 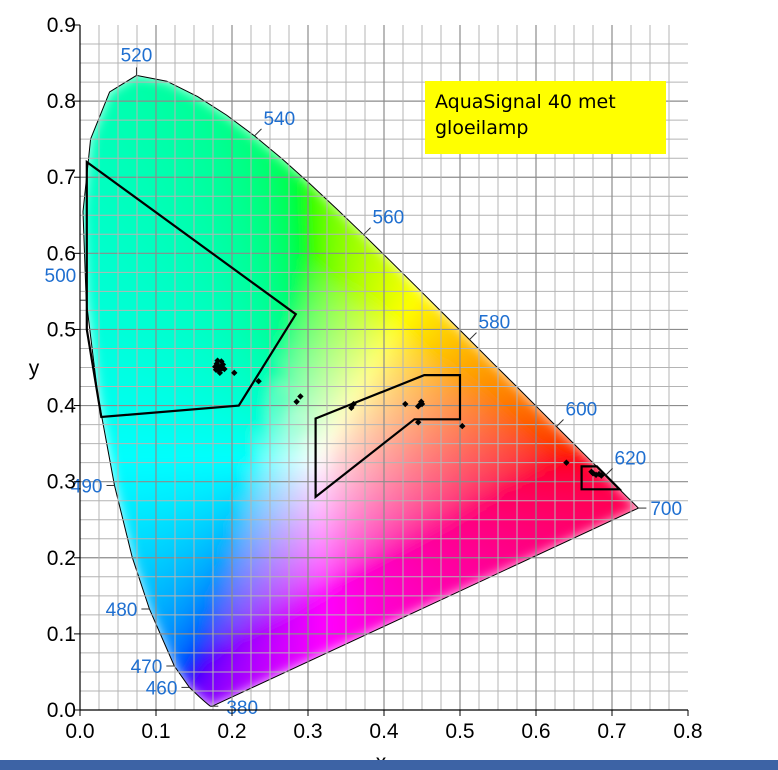 What do you see at coordinates (388, 437) in the screenshot?
I see `region-white` at bounding box center [388, 437].